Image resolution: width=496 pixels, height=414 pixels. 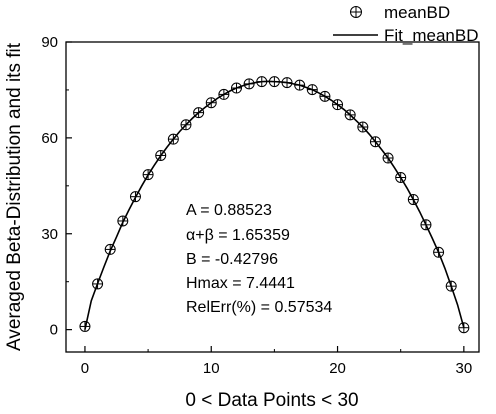 What do you see at coordinates (405, 24) in the screenshot?
I see `legend: meanBD Fit_meanBD` at bounding box center [405, 24].